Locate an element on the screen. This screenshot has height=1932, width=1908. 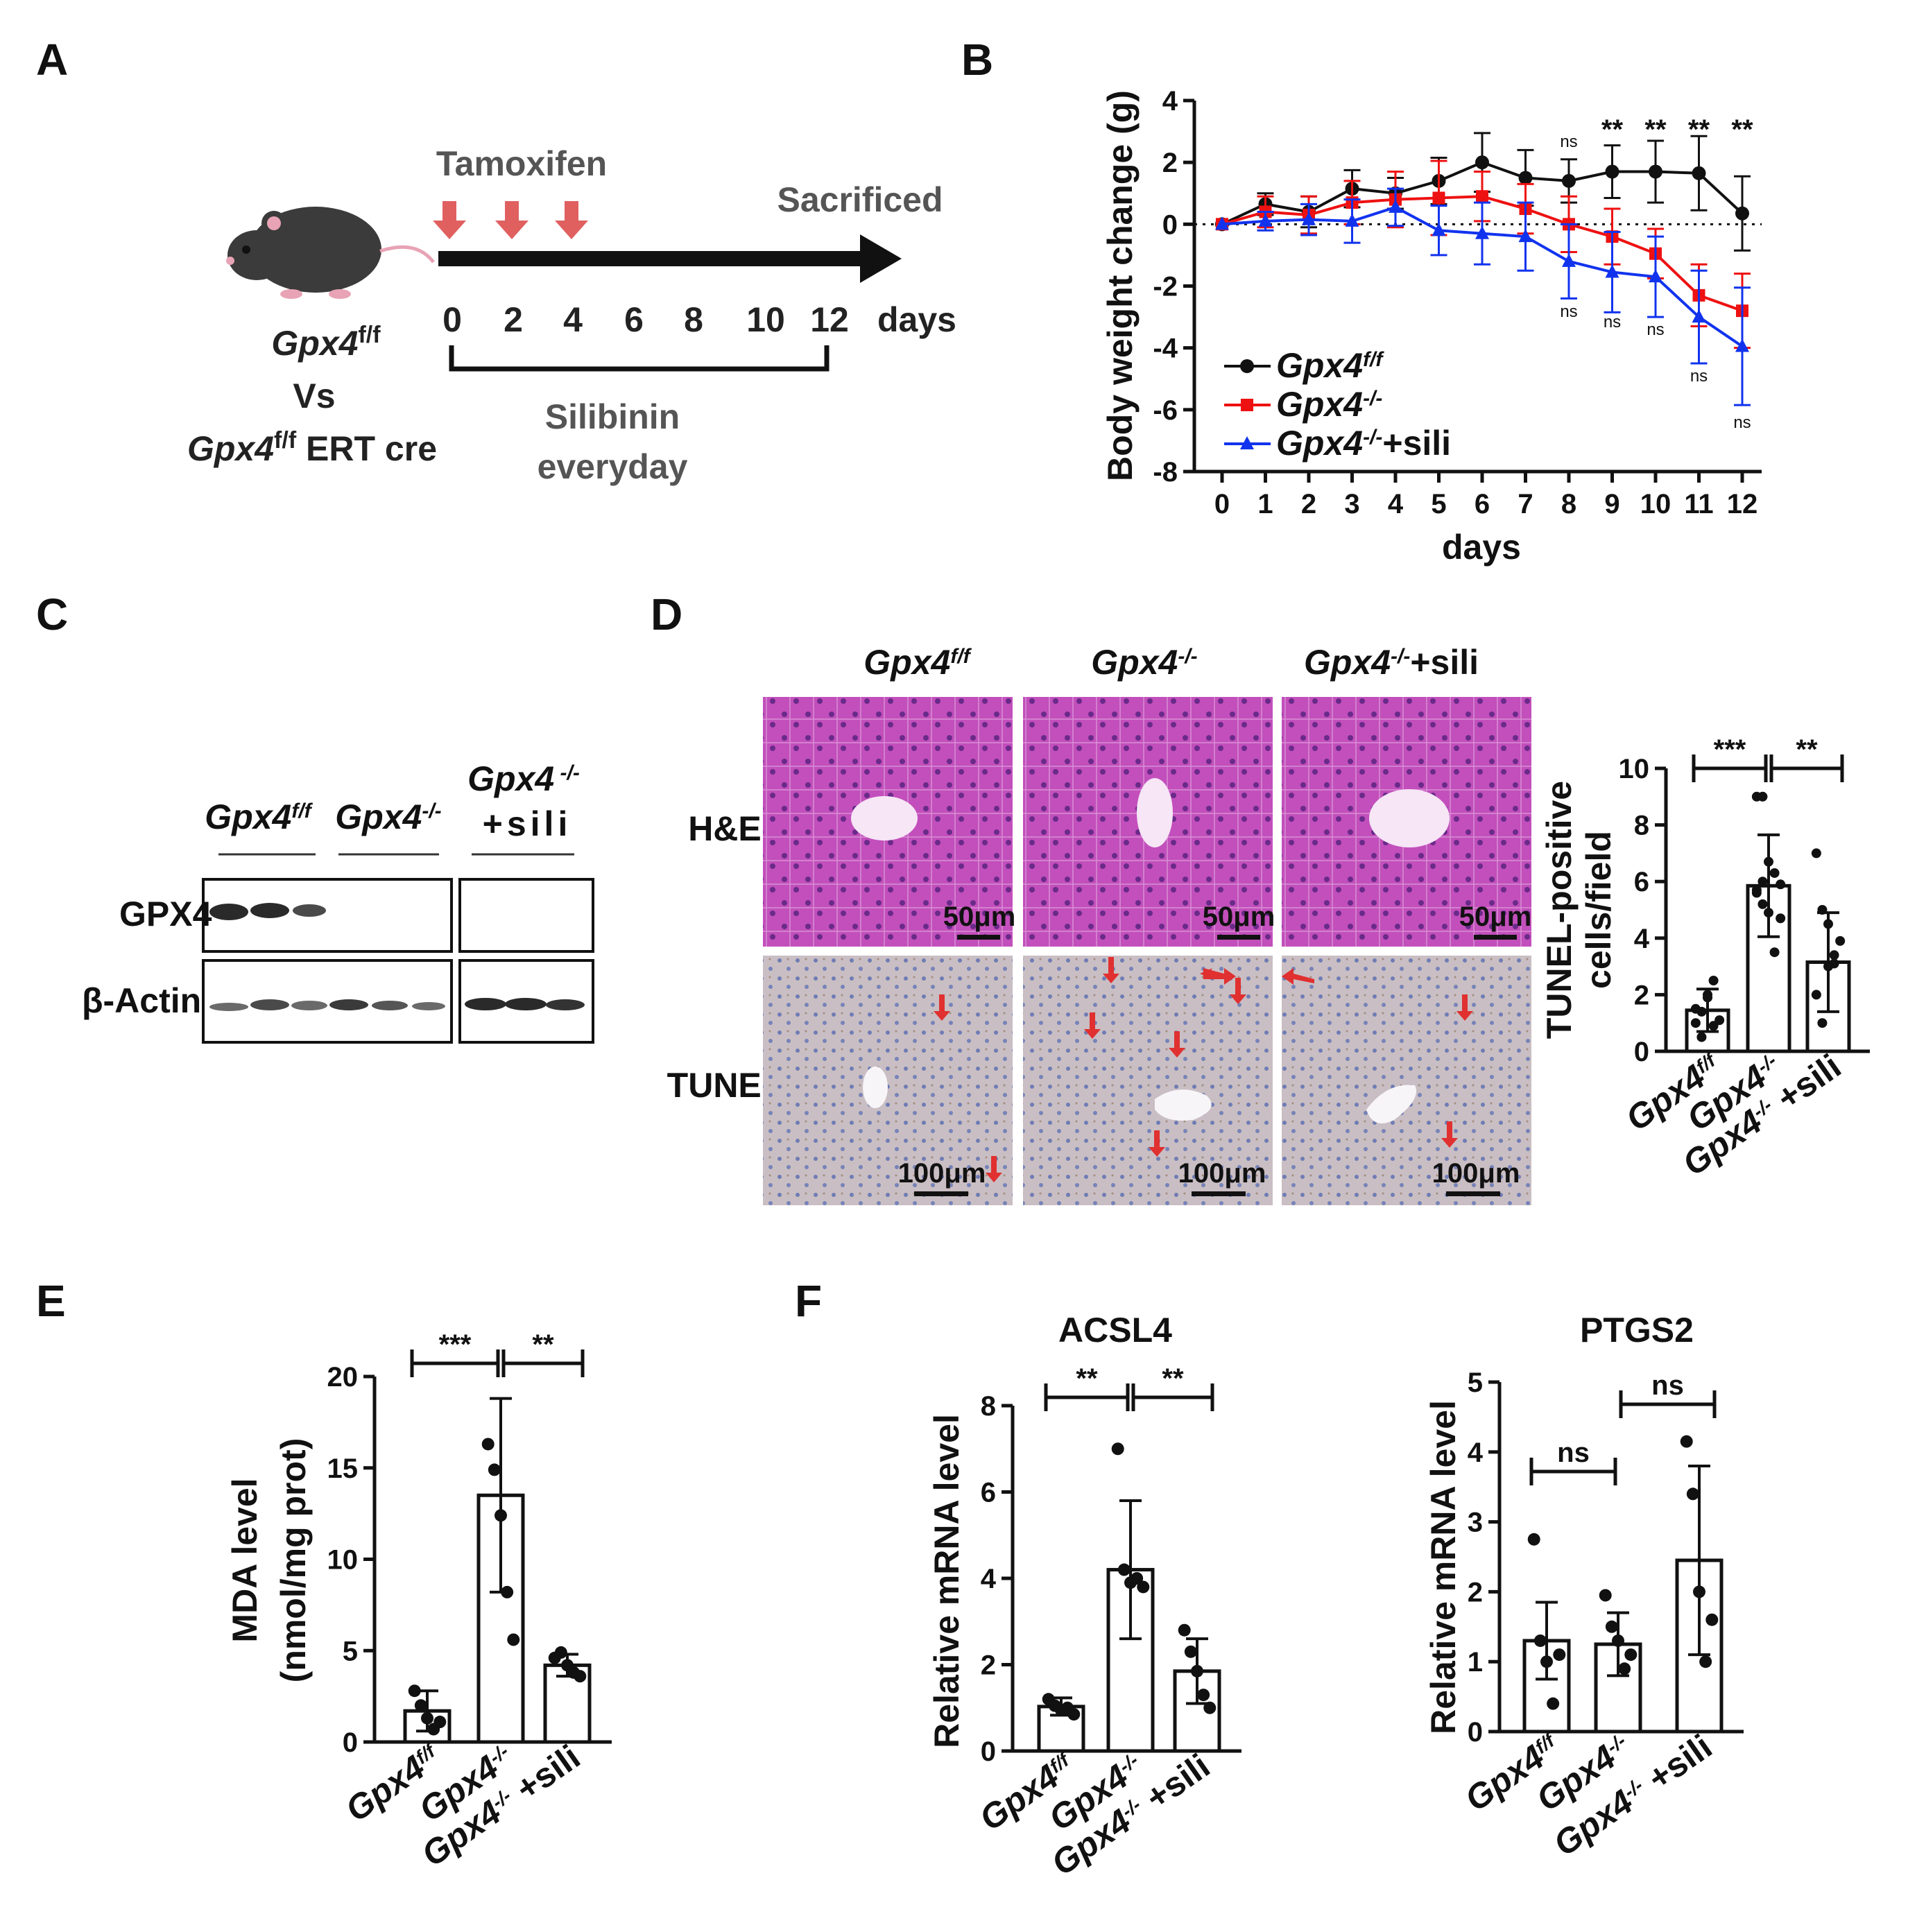
y-tick-label: -8 is located at coordinates (1165, 472).